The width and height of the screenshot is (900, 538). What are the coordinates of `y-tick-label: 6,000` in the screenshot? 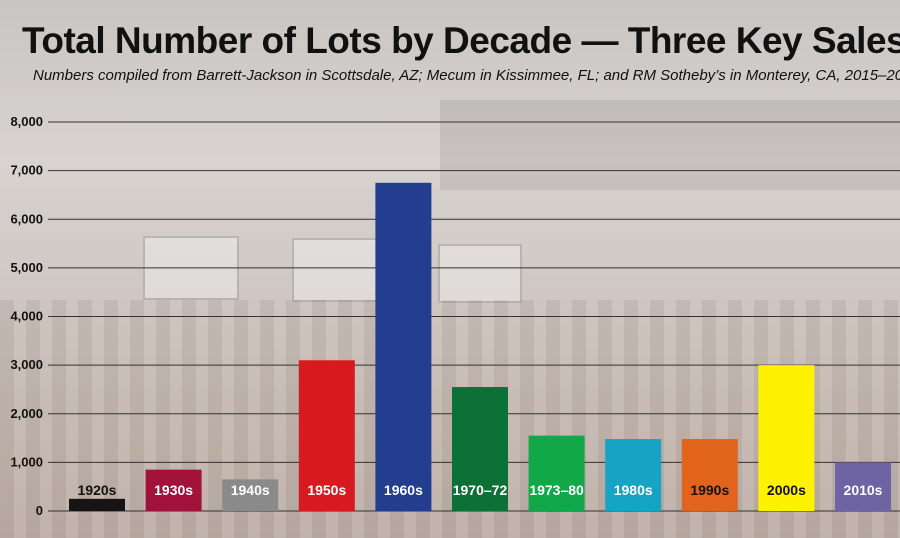 It's located at (26, 218).